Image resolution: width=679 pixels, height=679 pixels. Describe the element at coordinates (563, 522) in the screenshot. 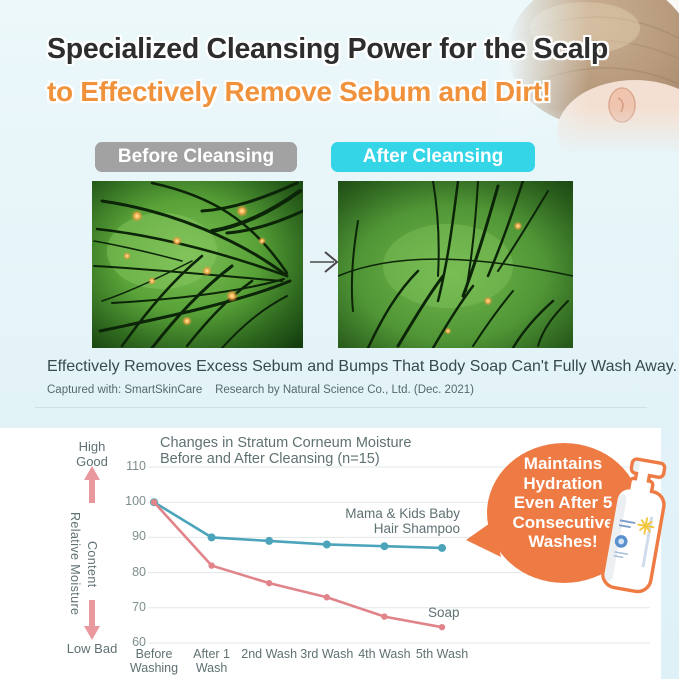

I see `bubble-line: Consecutive` at that location.